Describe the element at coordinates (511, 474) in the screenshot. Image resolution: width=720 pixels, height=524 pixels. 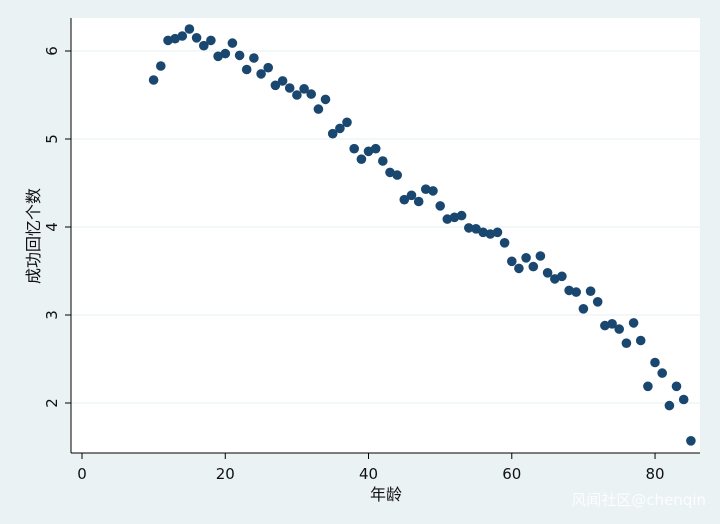
I see `x-tick-label: 60` at that location.